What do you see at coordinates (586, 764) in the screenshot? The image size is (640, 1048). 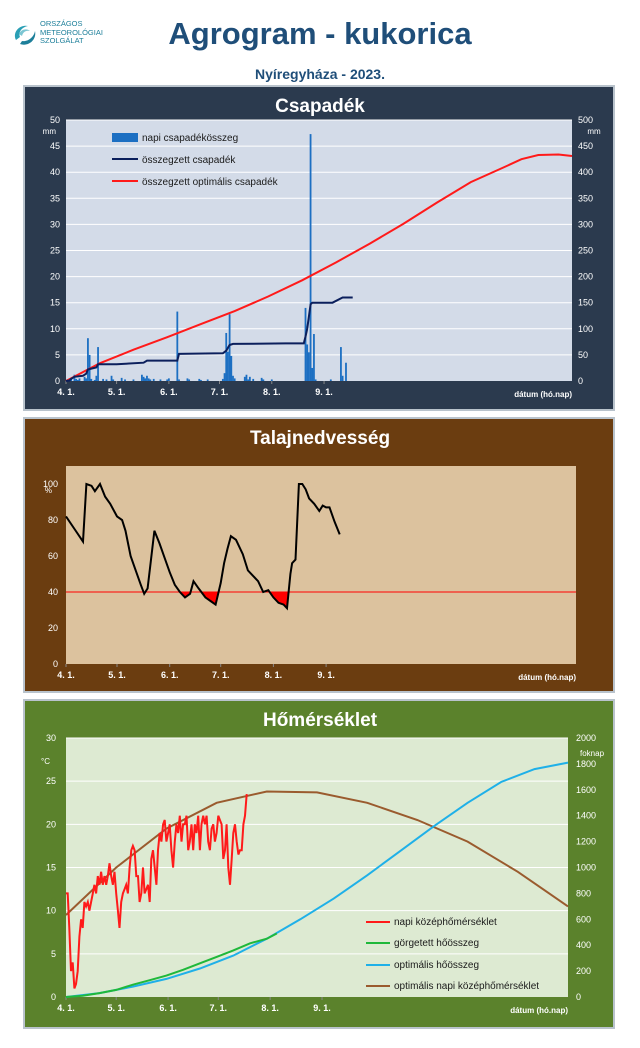 I see `y2-tick-label: 1800` at bounding box center [586, 764].